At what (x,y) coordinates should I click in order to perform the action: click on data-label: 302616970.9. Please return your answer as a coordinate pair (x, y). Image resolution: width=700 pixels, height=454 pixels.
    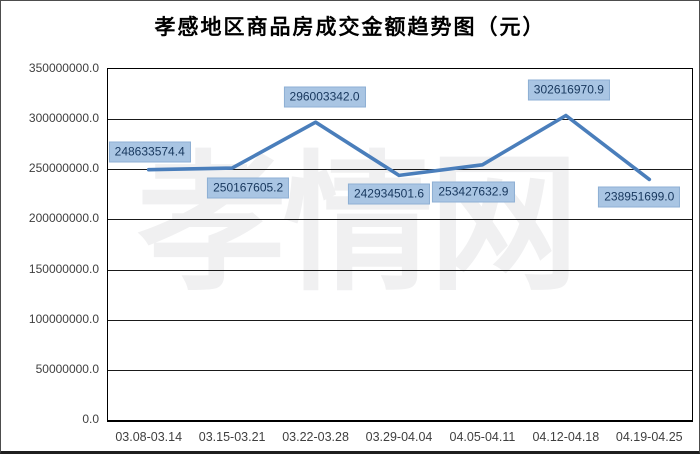
    Looking at the image, I should click on (568, 90).